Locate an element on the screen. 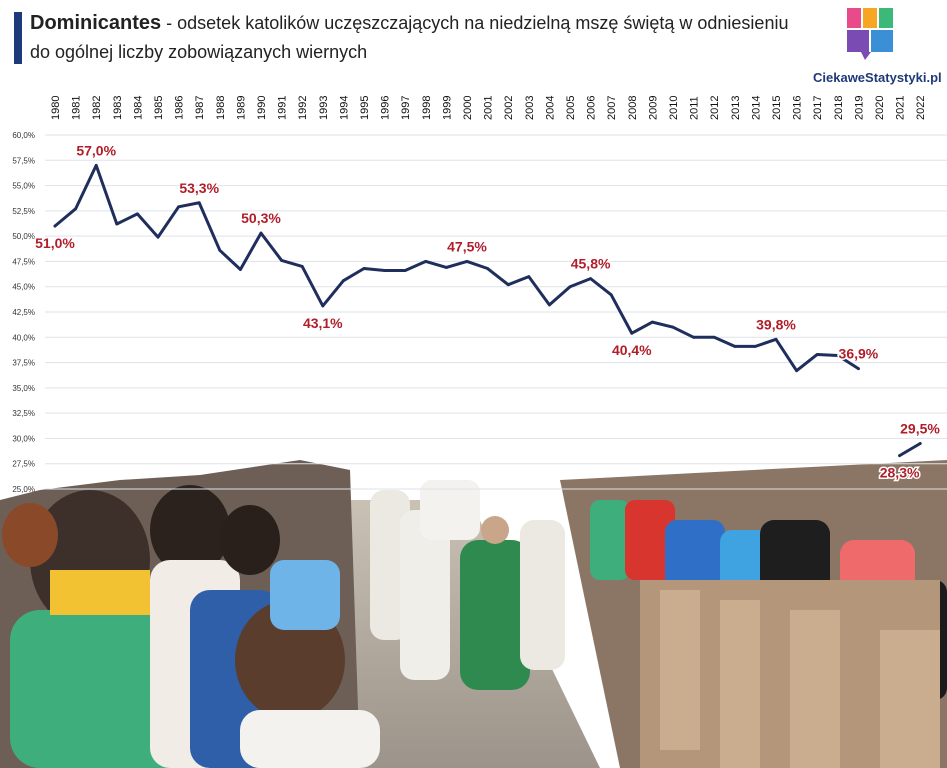 Image resolution: width=947 pixels, height=768 pixels. x-tick-label: 1984 is located at coordinates (138, 108).